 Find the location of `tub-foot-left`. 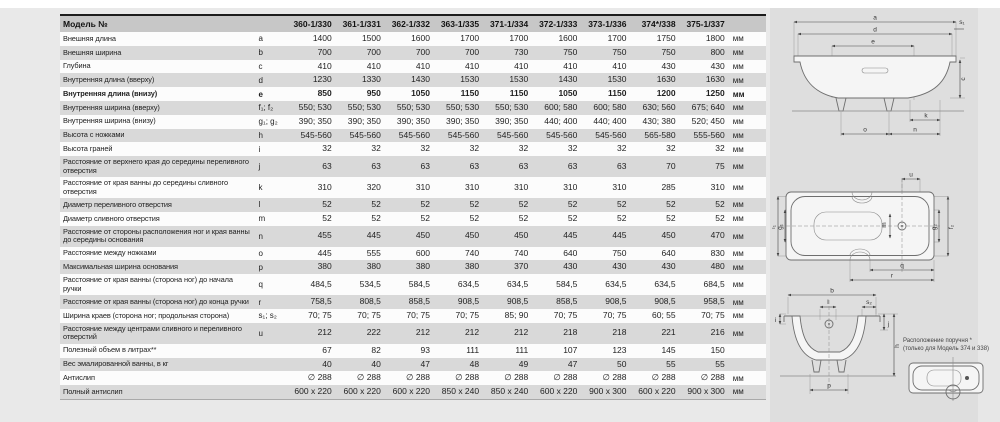

tub-foot-left is located at coordinates (841, 104).